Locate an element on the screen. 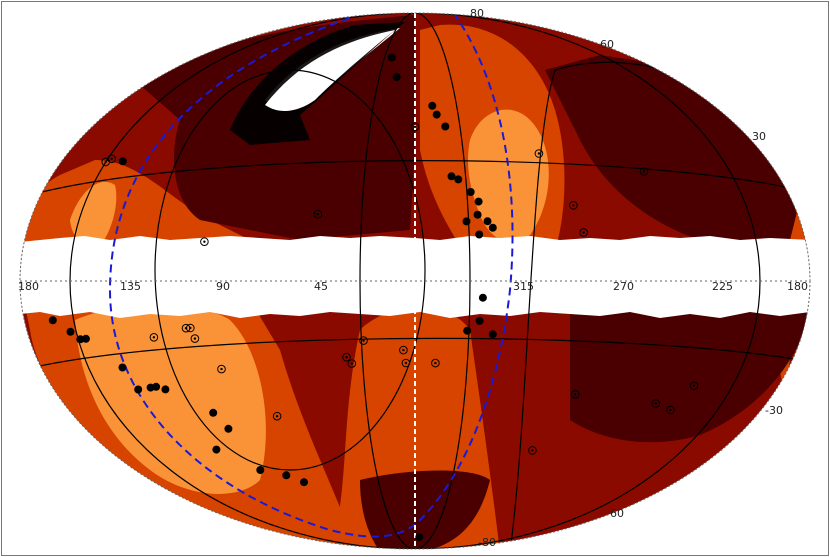  lat-label: -80 is located at coordinates (487, 542).